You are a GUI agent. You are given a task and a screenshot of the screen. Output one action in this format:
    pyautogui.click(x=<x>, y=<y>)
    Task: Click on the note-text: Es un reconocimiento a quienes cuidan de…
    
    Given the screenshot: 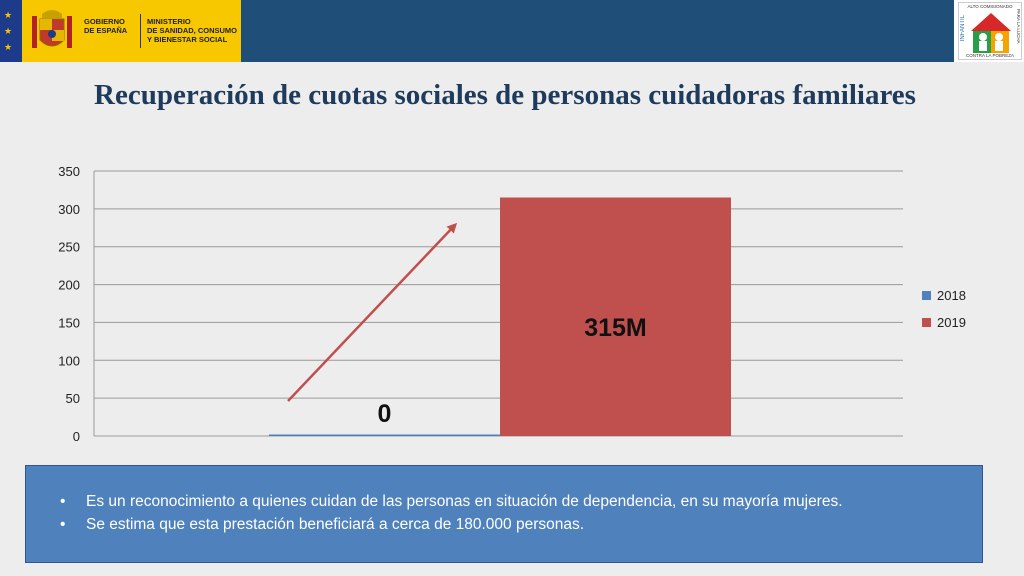 What is the action you would take?
    pyautogui.click(x=464, y=501)
    